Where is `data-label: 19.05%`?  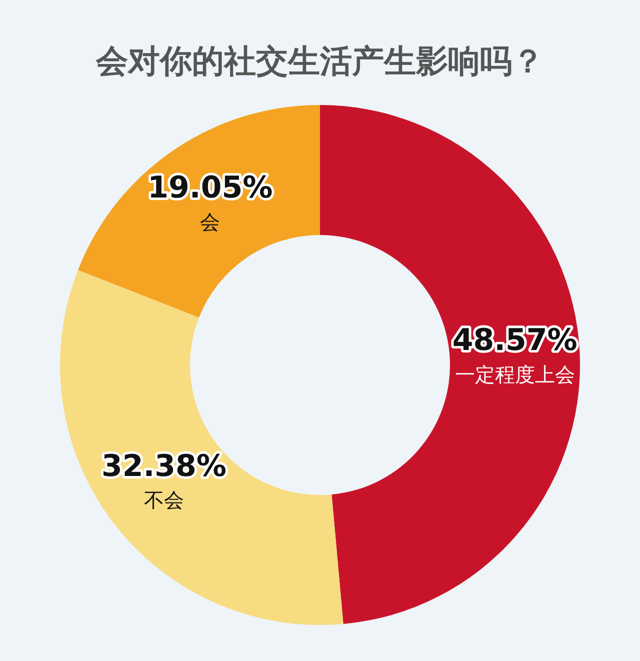 data-label: 19.05% is located at coordinates (210, 188).